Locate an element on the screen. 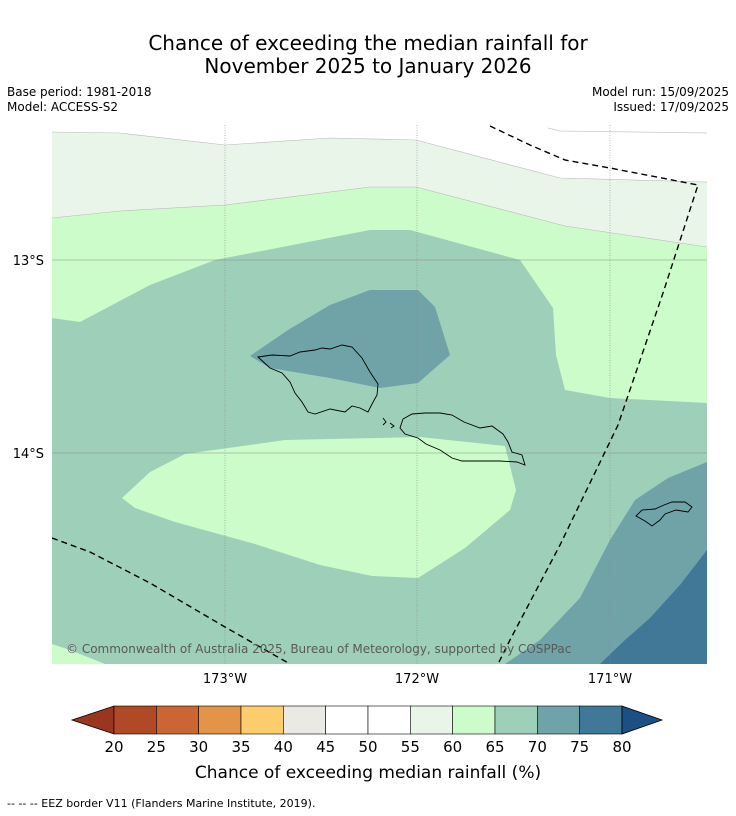 This screenshot has width=736, height=816. colorbar-tick-label: 65 is located at coordinates (494, 747).